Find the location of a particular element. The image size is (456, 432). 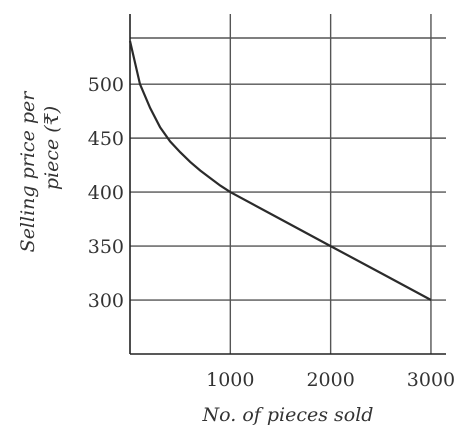

y-axis-title-line-2: piece (₹) is located at coordinates (52, 148).